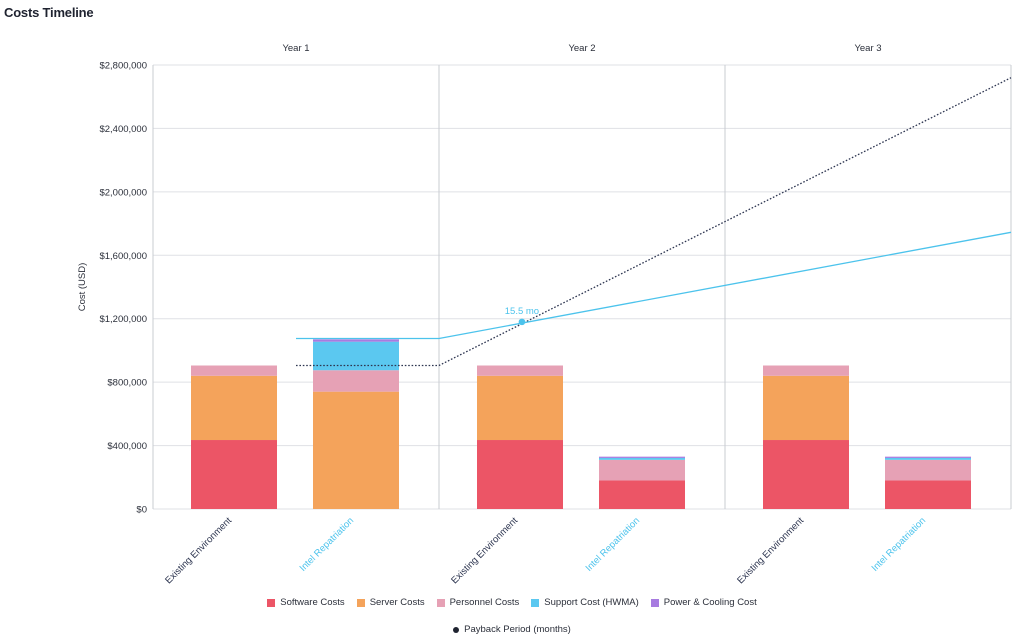 The image size is (1024, 639). I want to click on y-tick-label: $1,600,000, so click(123, 256).